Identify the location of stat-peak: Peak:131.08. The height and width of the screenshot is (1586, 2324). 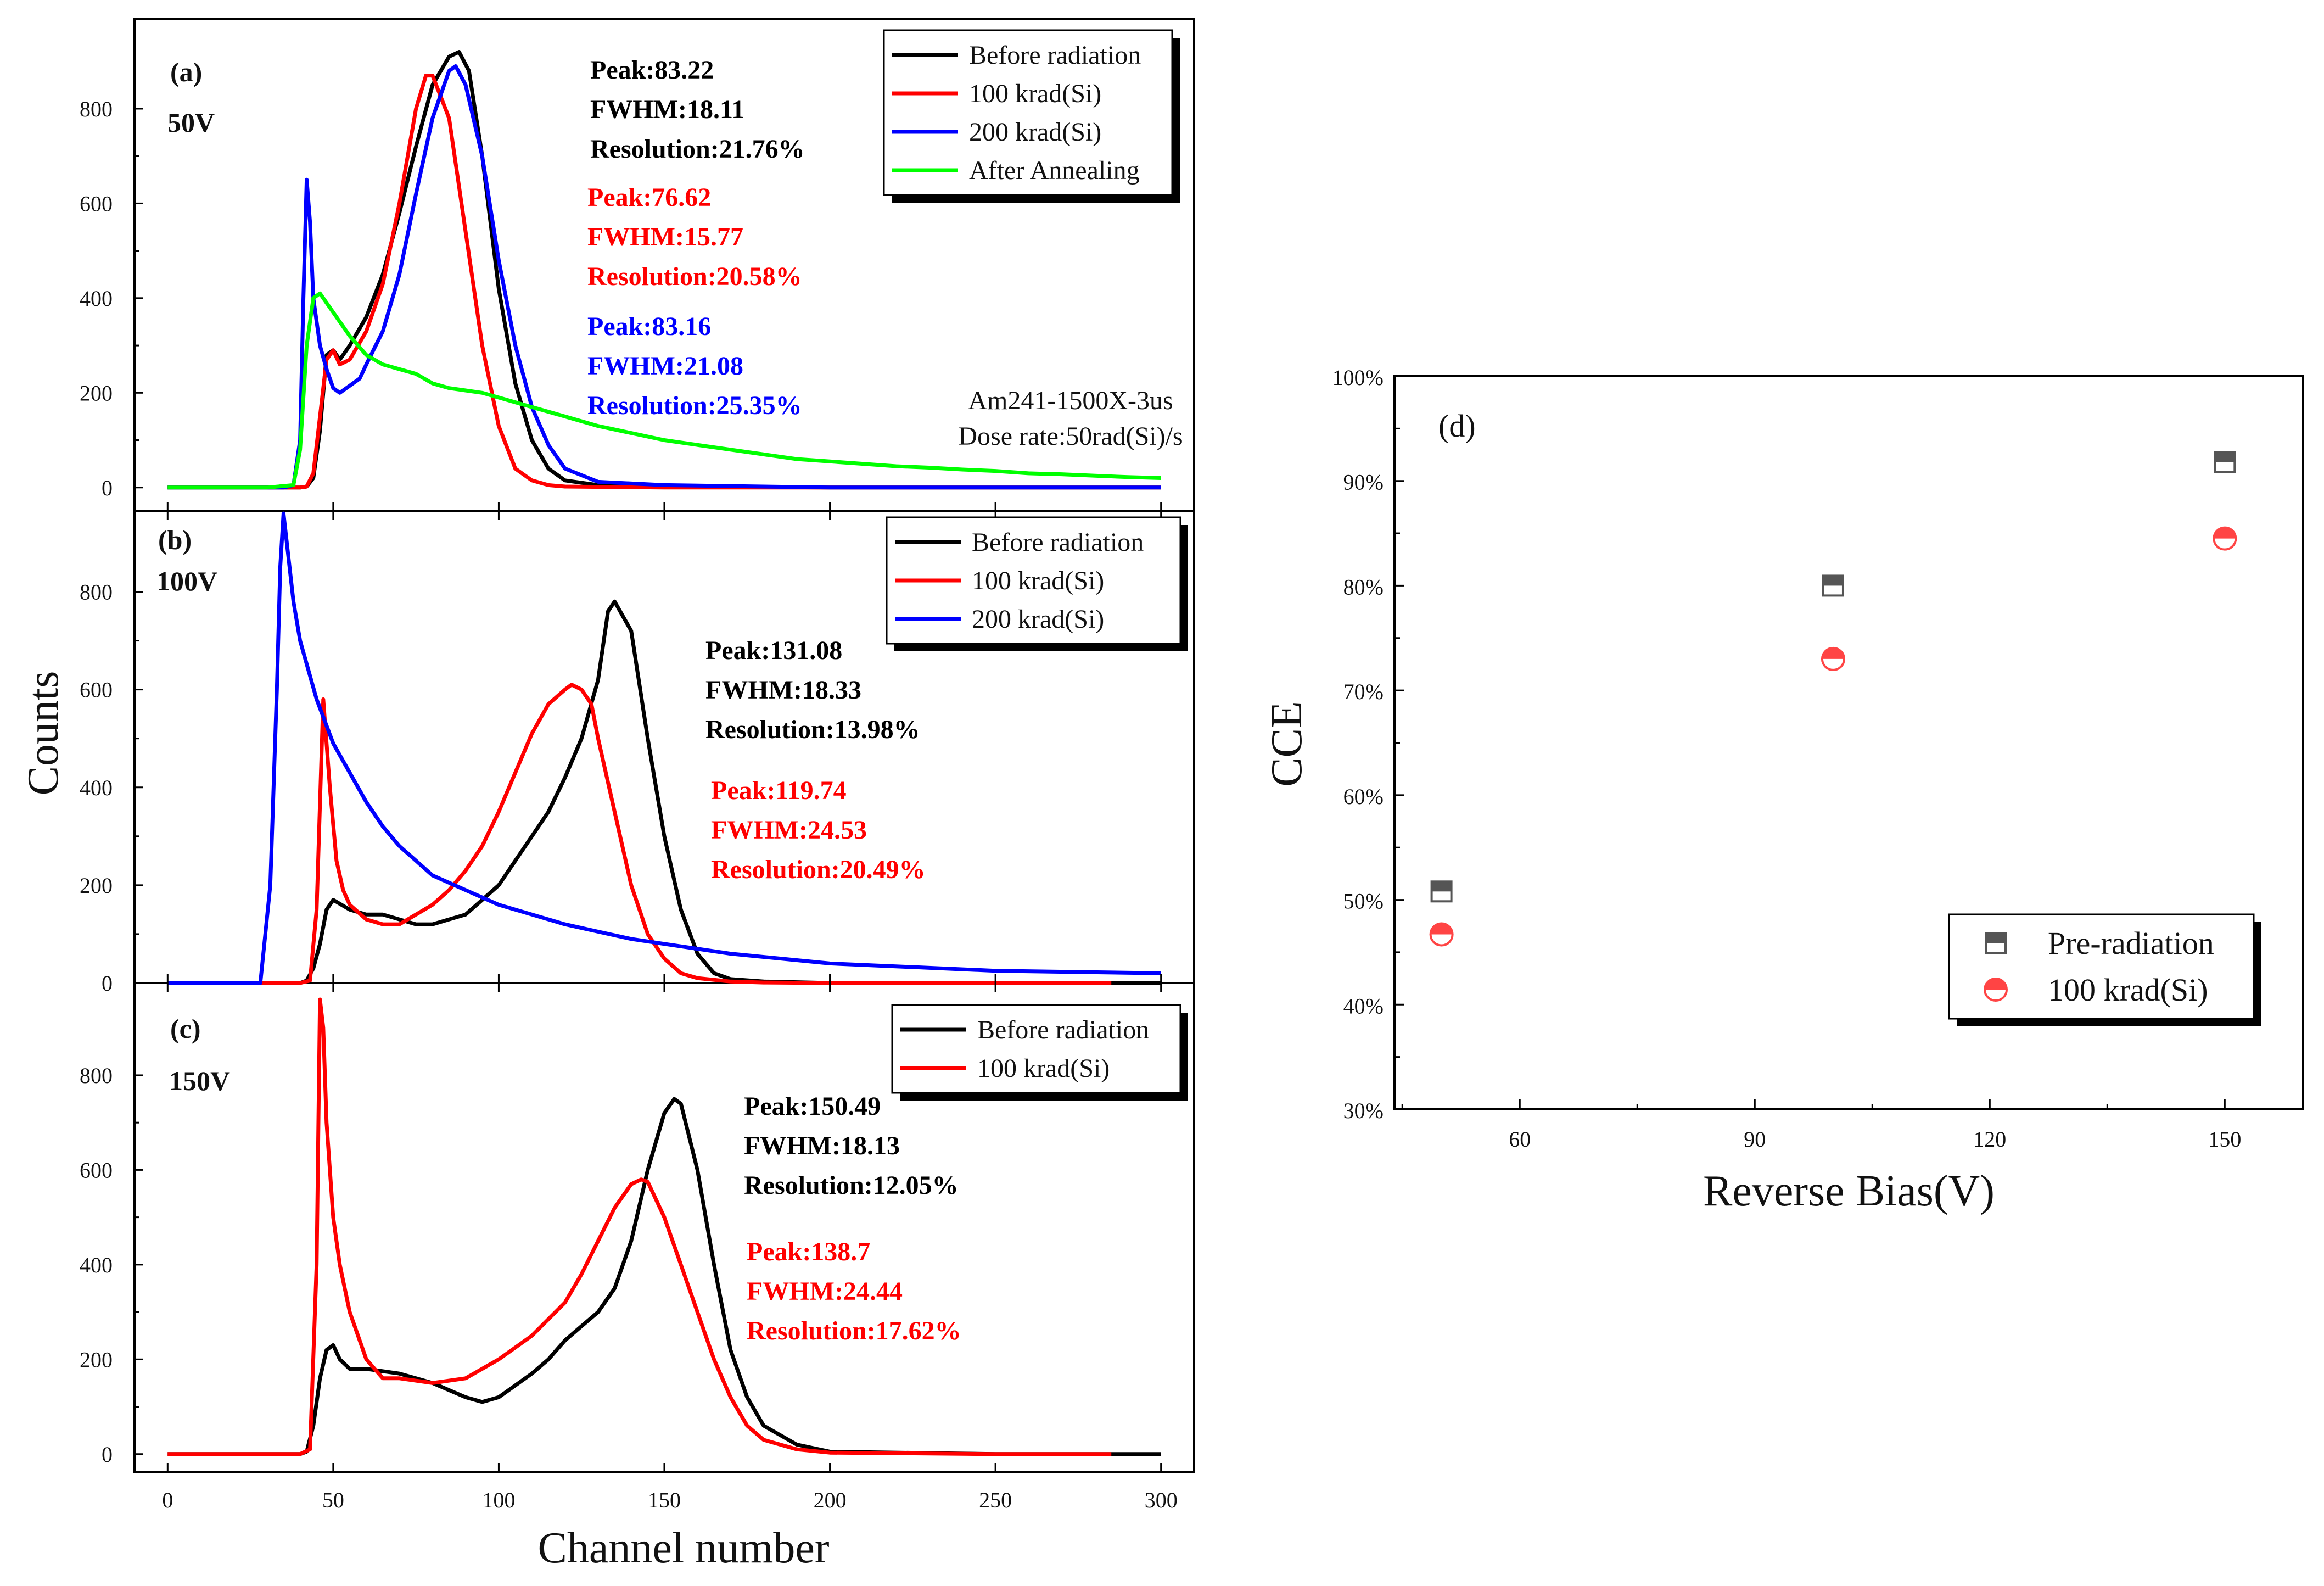
(774, 650).